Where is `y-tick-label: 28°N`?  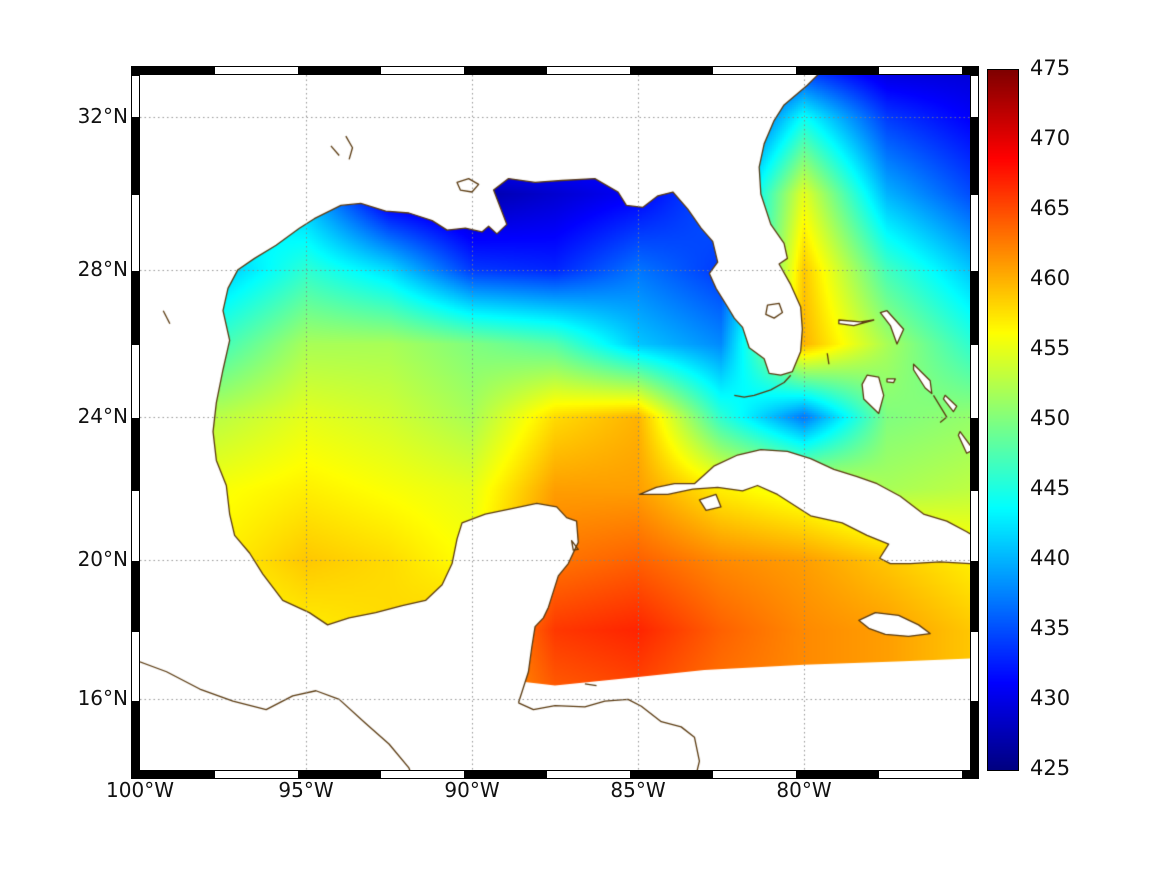
y-tick-label: 28°N is located at coordinates (102, 268).